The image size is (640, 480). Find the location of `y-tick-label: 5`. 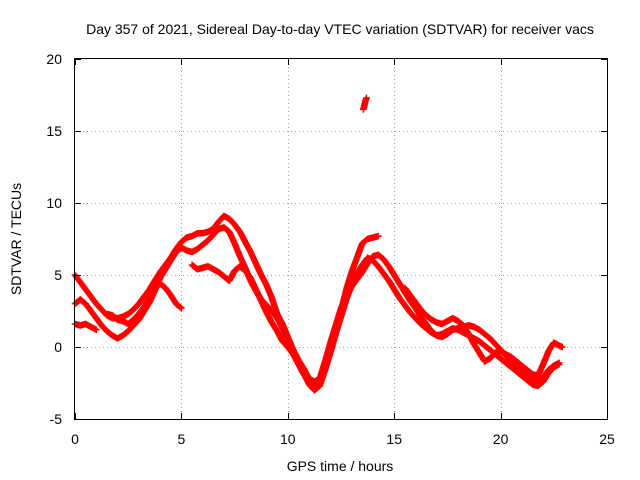

y-tick-label: 5 is located at coordinates (58, 275).